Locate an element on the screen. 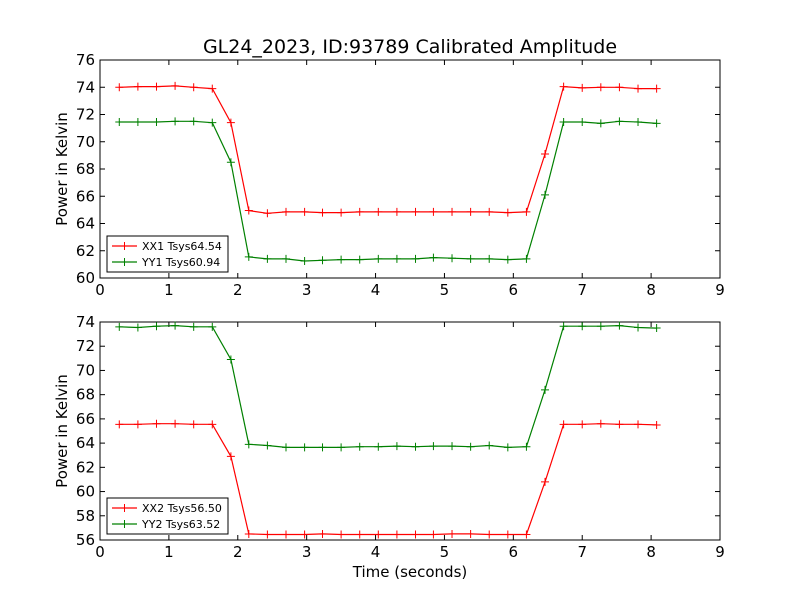  x-tick-label: 9 is located at coordinates (720, 552).